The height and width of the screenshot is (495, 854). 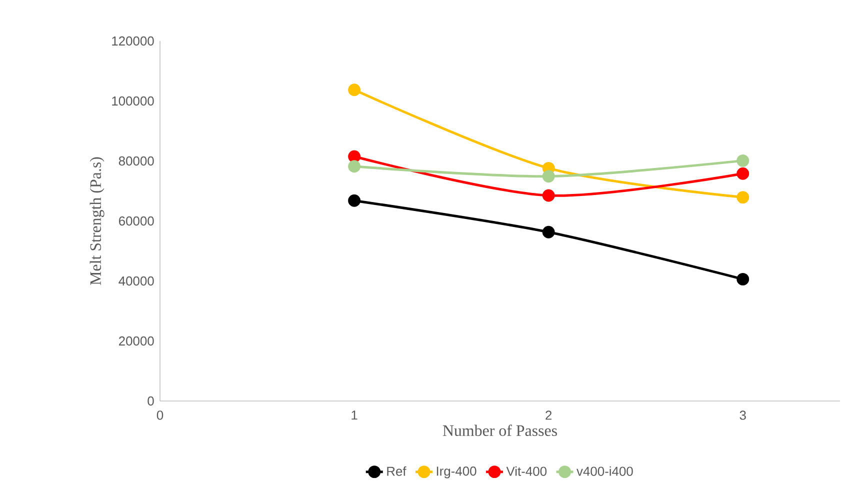 What do you see at coordinates (97, 221) in the screenshot?
I see `y-axis-title: Melt Strength (Pa.s)` at bounding box center [97, 221].